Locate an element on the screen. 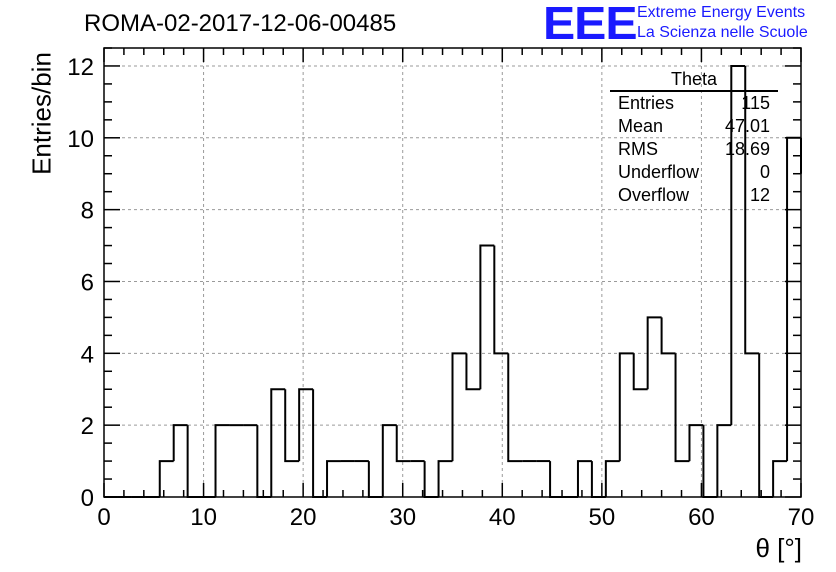  stats-value: 12 is located at coordinates (759, 195).